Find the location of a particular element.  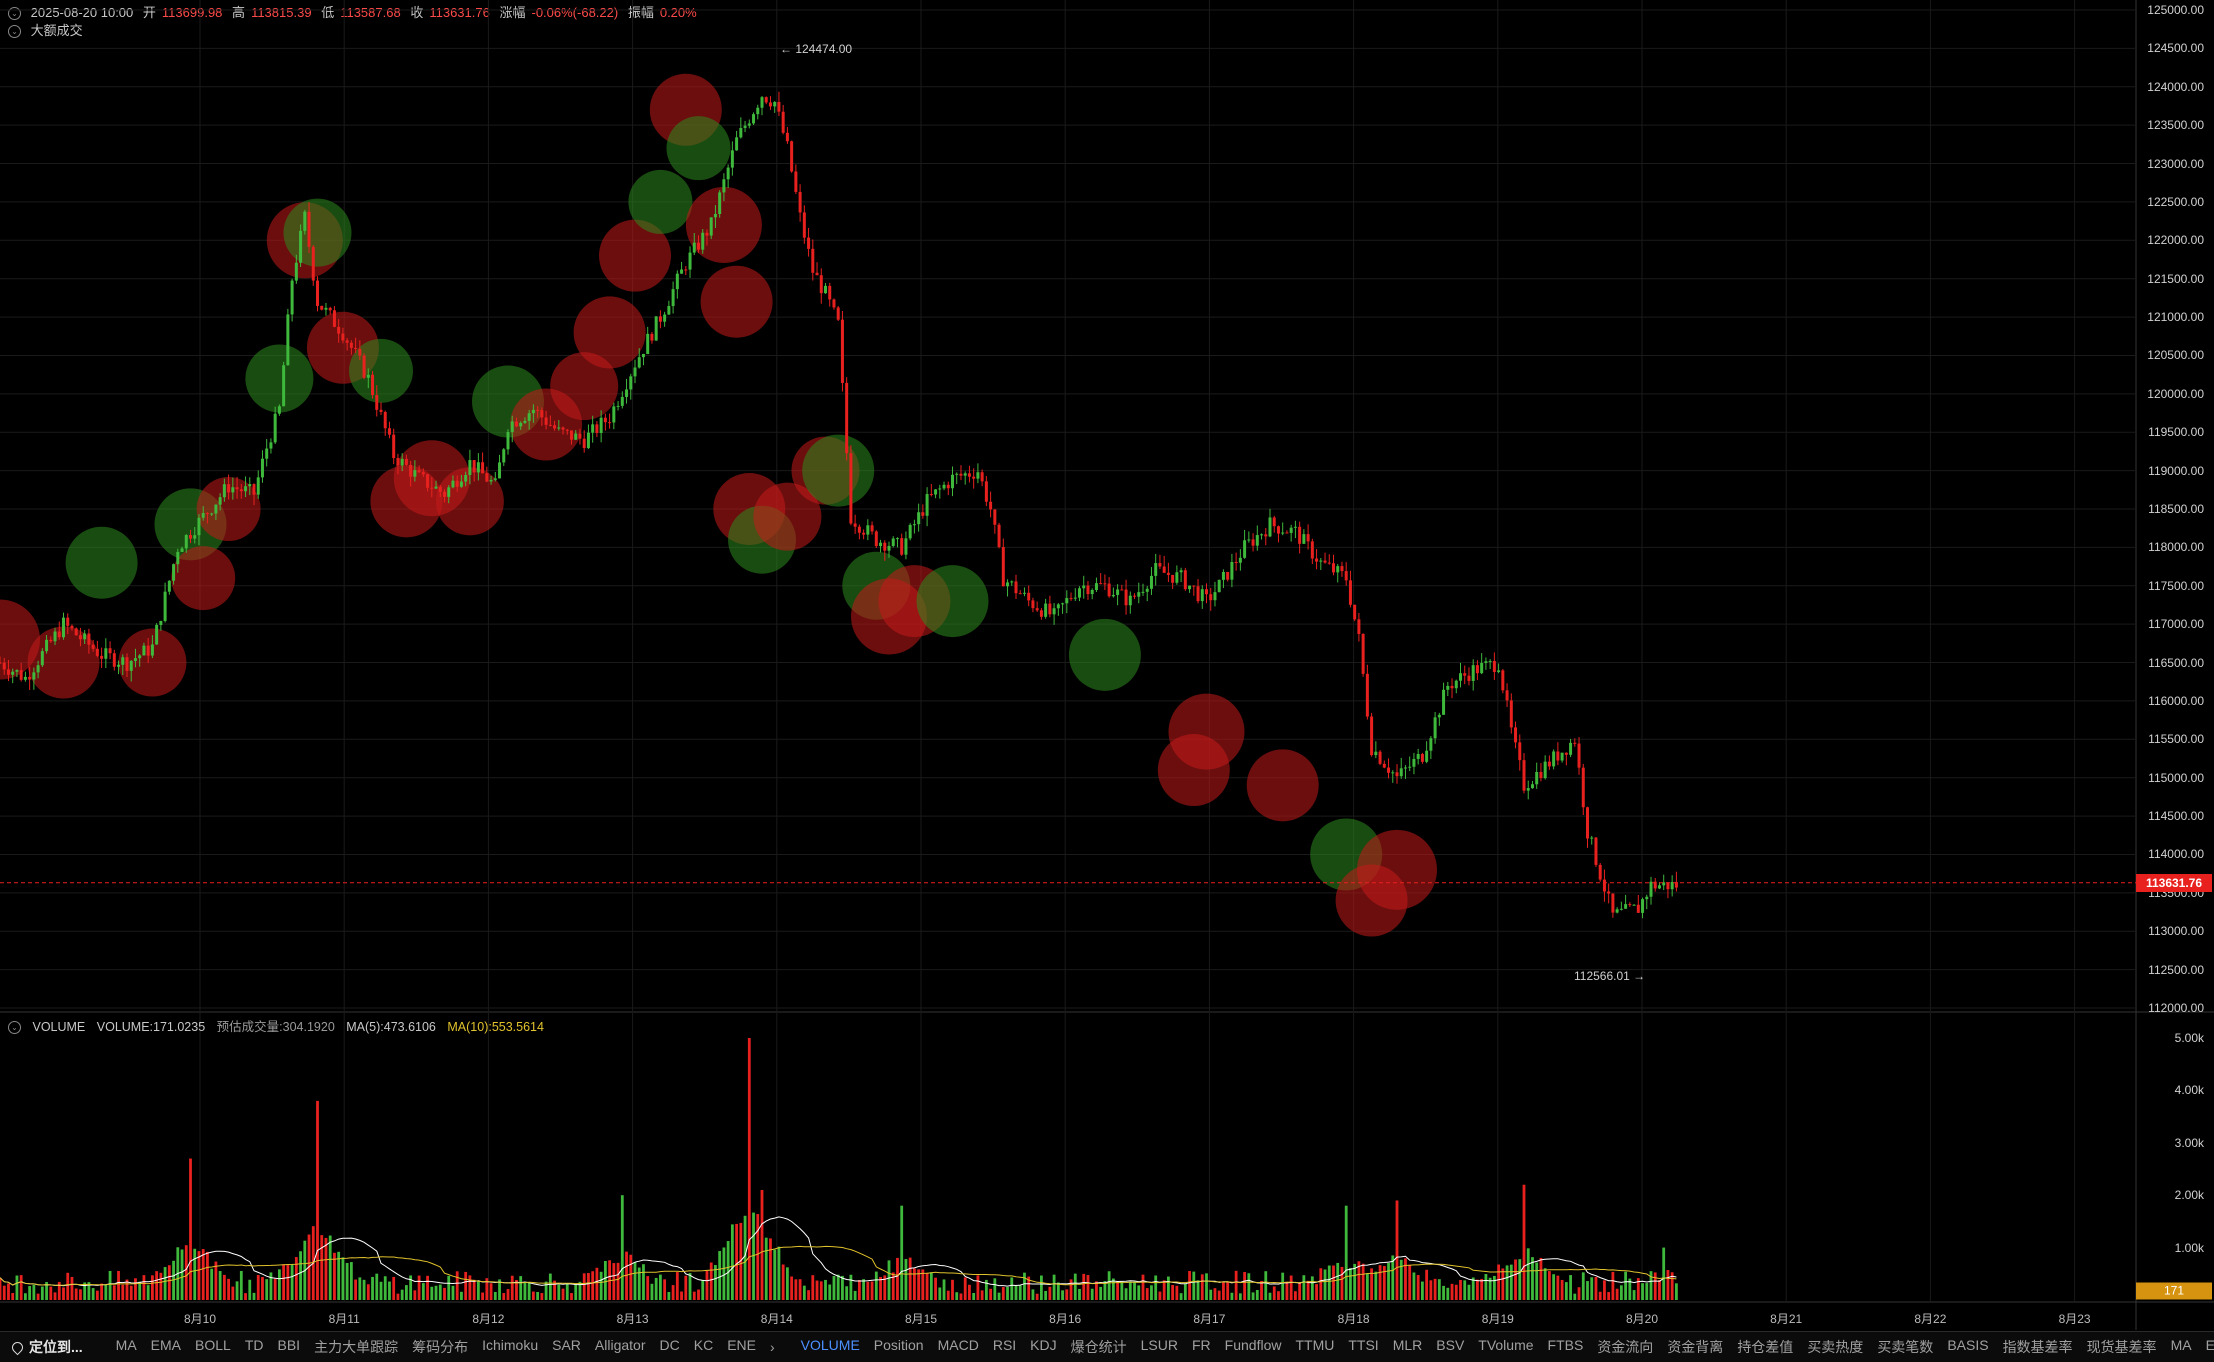

indicator--: 买卖热度 is located at coordinates (1835, 1347).